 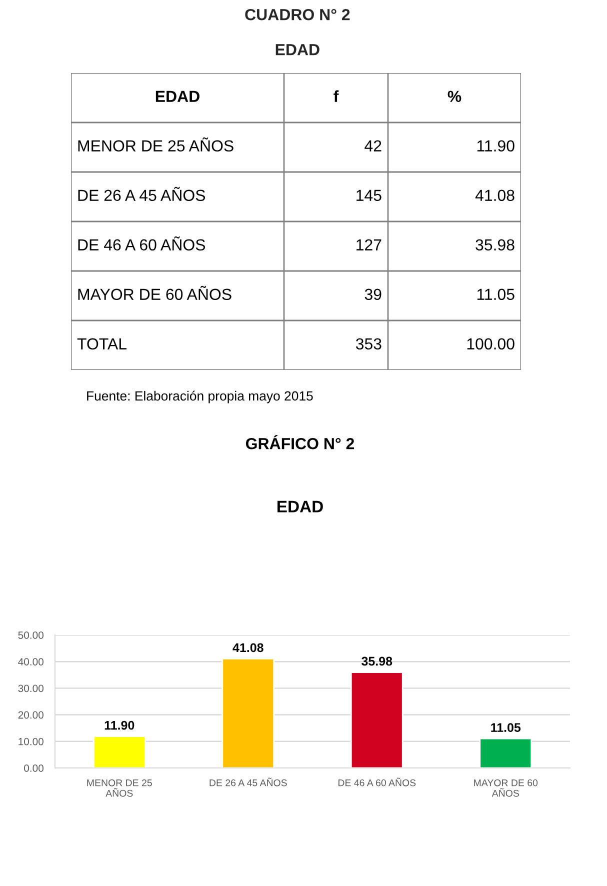 What do you see at coordinates (31, 635) in the screenshot?
I see `y-tick-label: 50.00` at bounding box center [31, 635].